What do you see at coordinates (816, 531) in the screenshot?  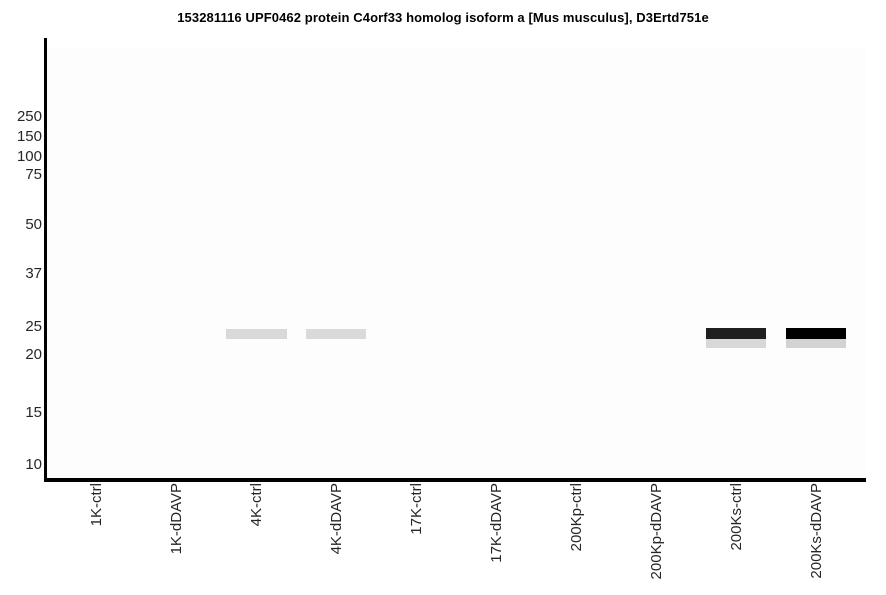 I see `lane-label: 200Ks-dDAVP` at bounding box center [816, 531].